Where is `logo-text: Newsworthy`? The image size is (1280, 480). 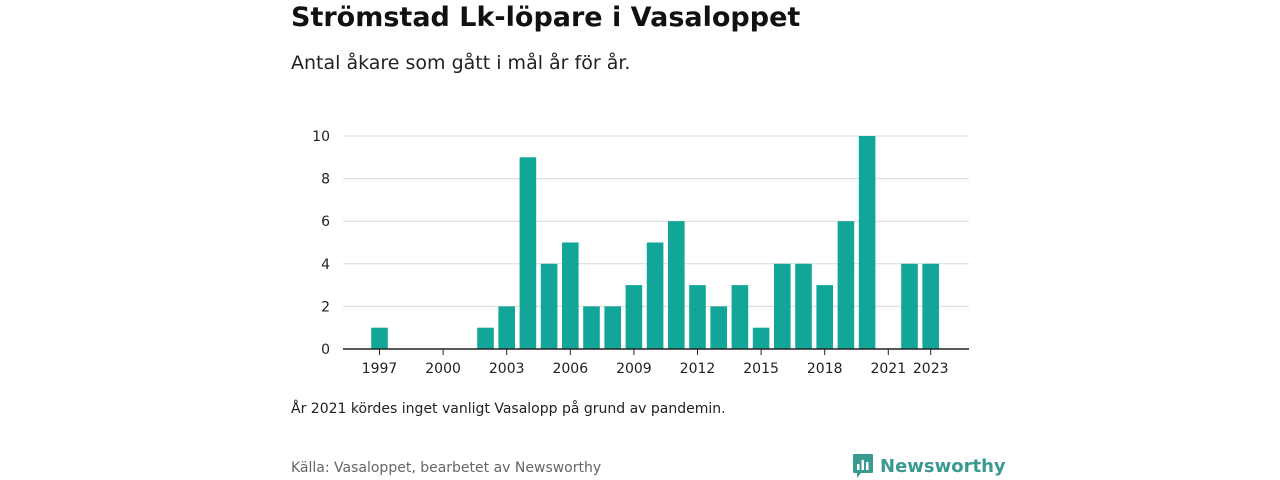
logo-text: Newsworthy is located at coordinates (943, 466).